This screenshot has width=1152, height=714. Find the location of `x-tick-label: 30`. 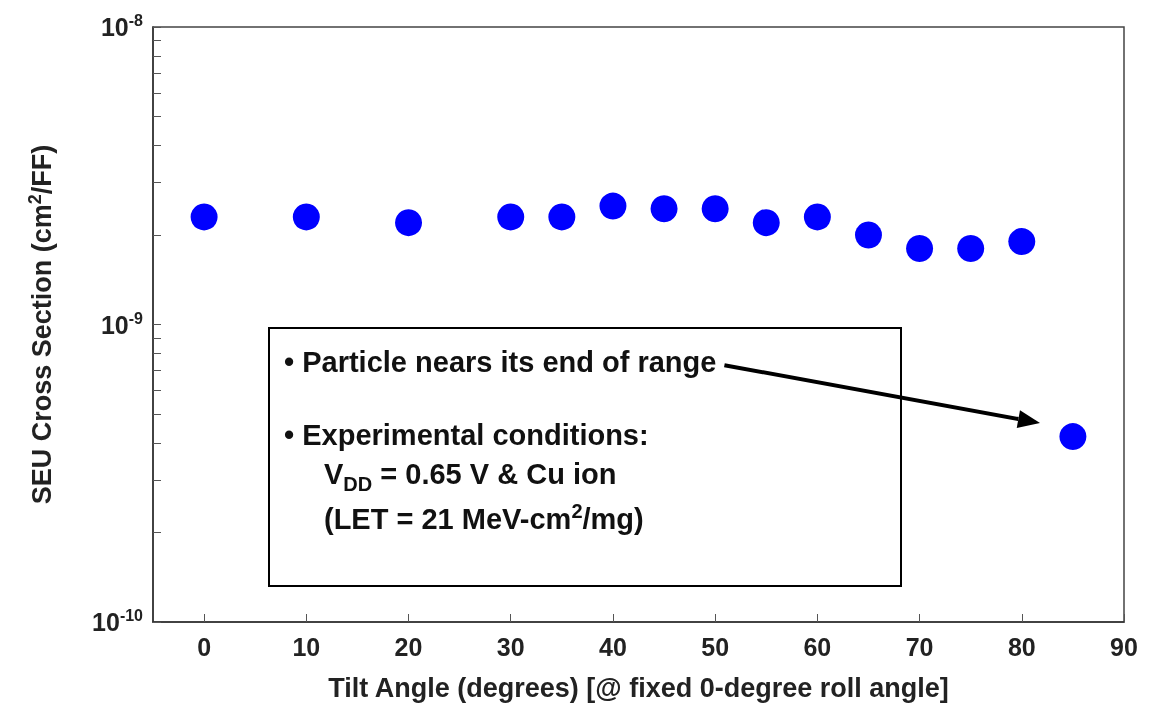

x-tick-label: 30 is located at coordinates (510, 646).